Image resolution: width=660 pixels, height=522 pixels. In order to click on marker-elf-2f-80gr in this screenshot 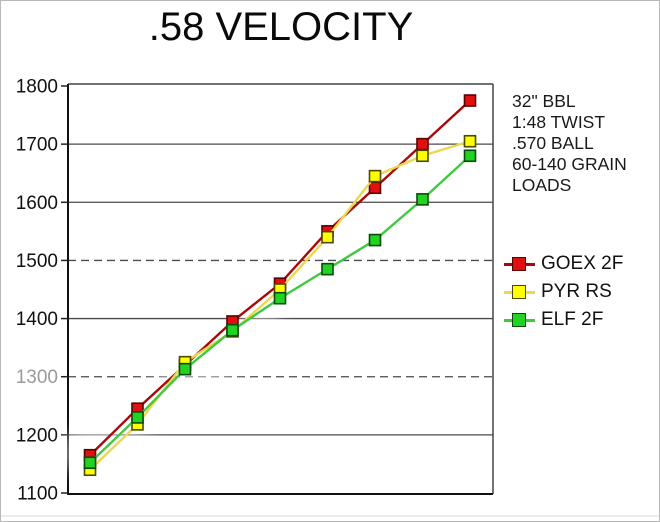, I will do `click(185, 369)`.